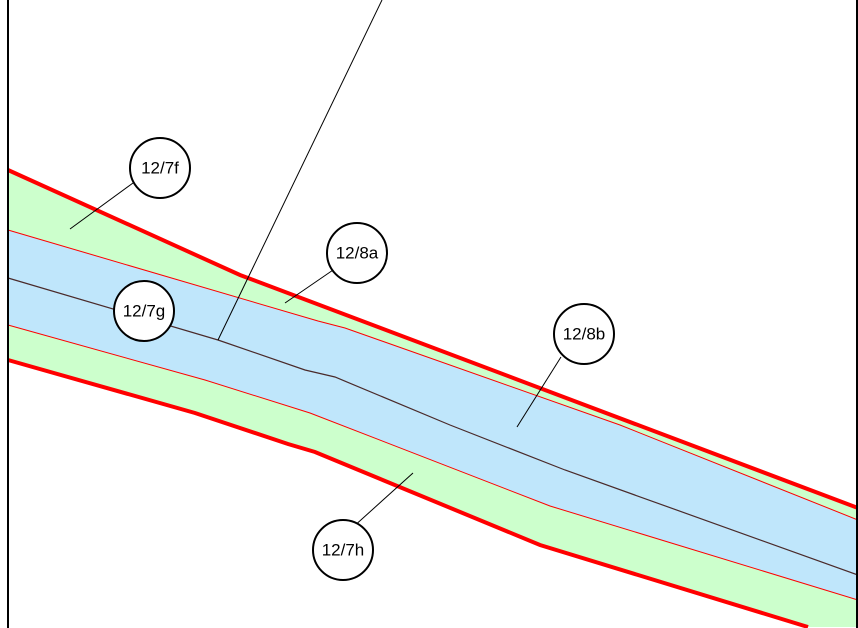 This screenshot has width=858, height=628. I want to click on leader-line-12-8b, so click(539, 392).